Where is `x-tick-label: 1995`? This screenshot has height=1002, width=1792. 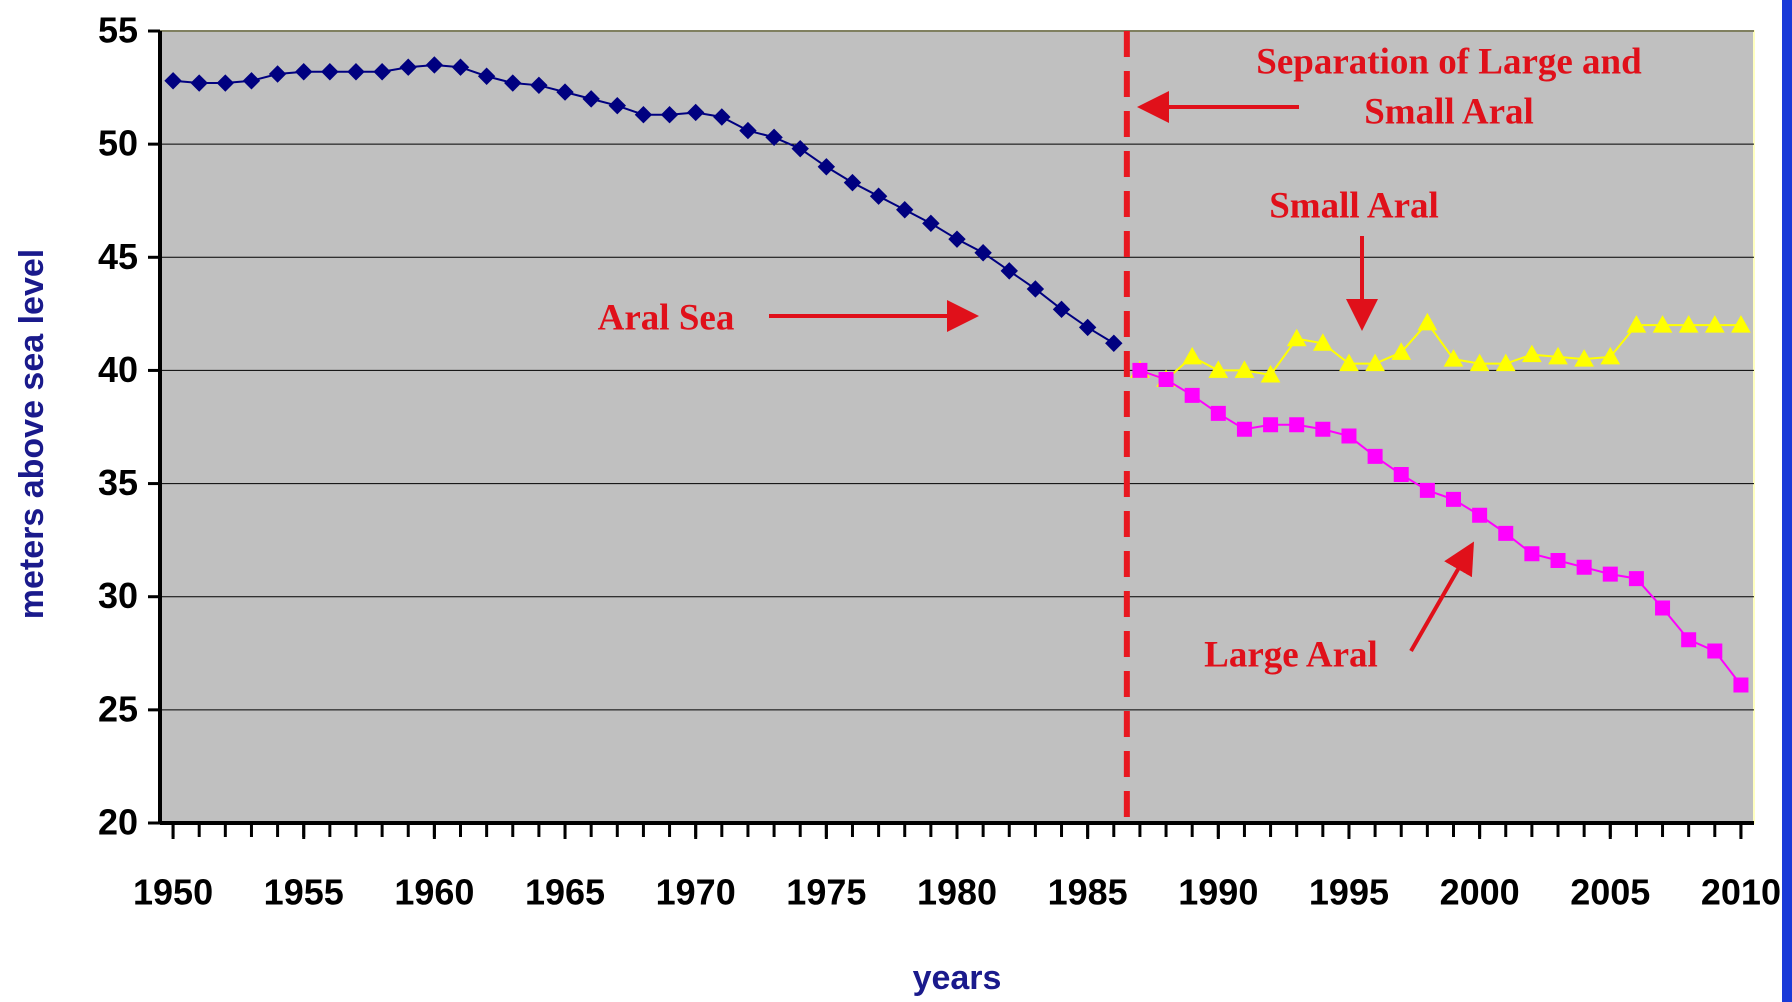
x-tick-label: 1995 is located at coordinates (1349, 892).